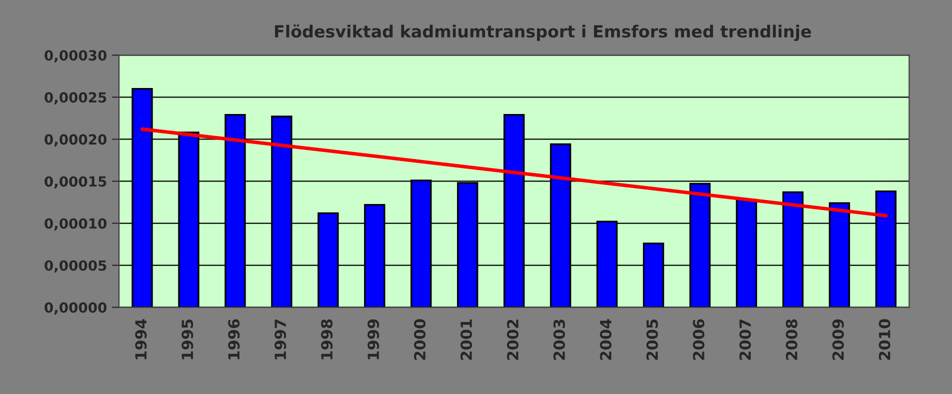 The height and width of the screenshot is (394, 952). What do you see at coordinates (75, 56) in the screenshot?
I see `y-tick-label: 0,00030` at bounding box center [75, 56].